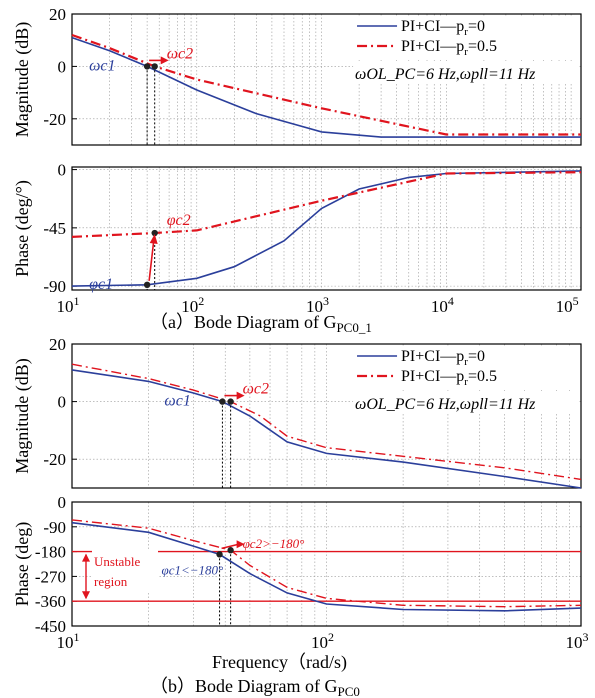  I want to click on arrow-head-up, so click(86, 557).